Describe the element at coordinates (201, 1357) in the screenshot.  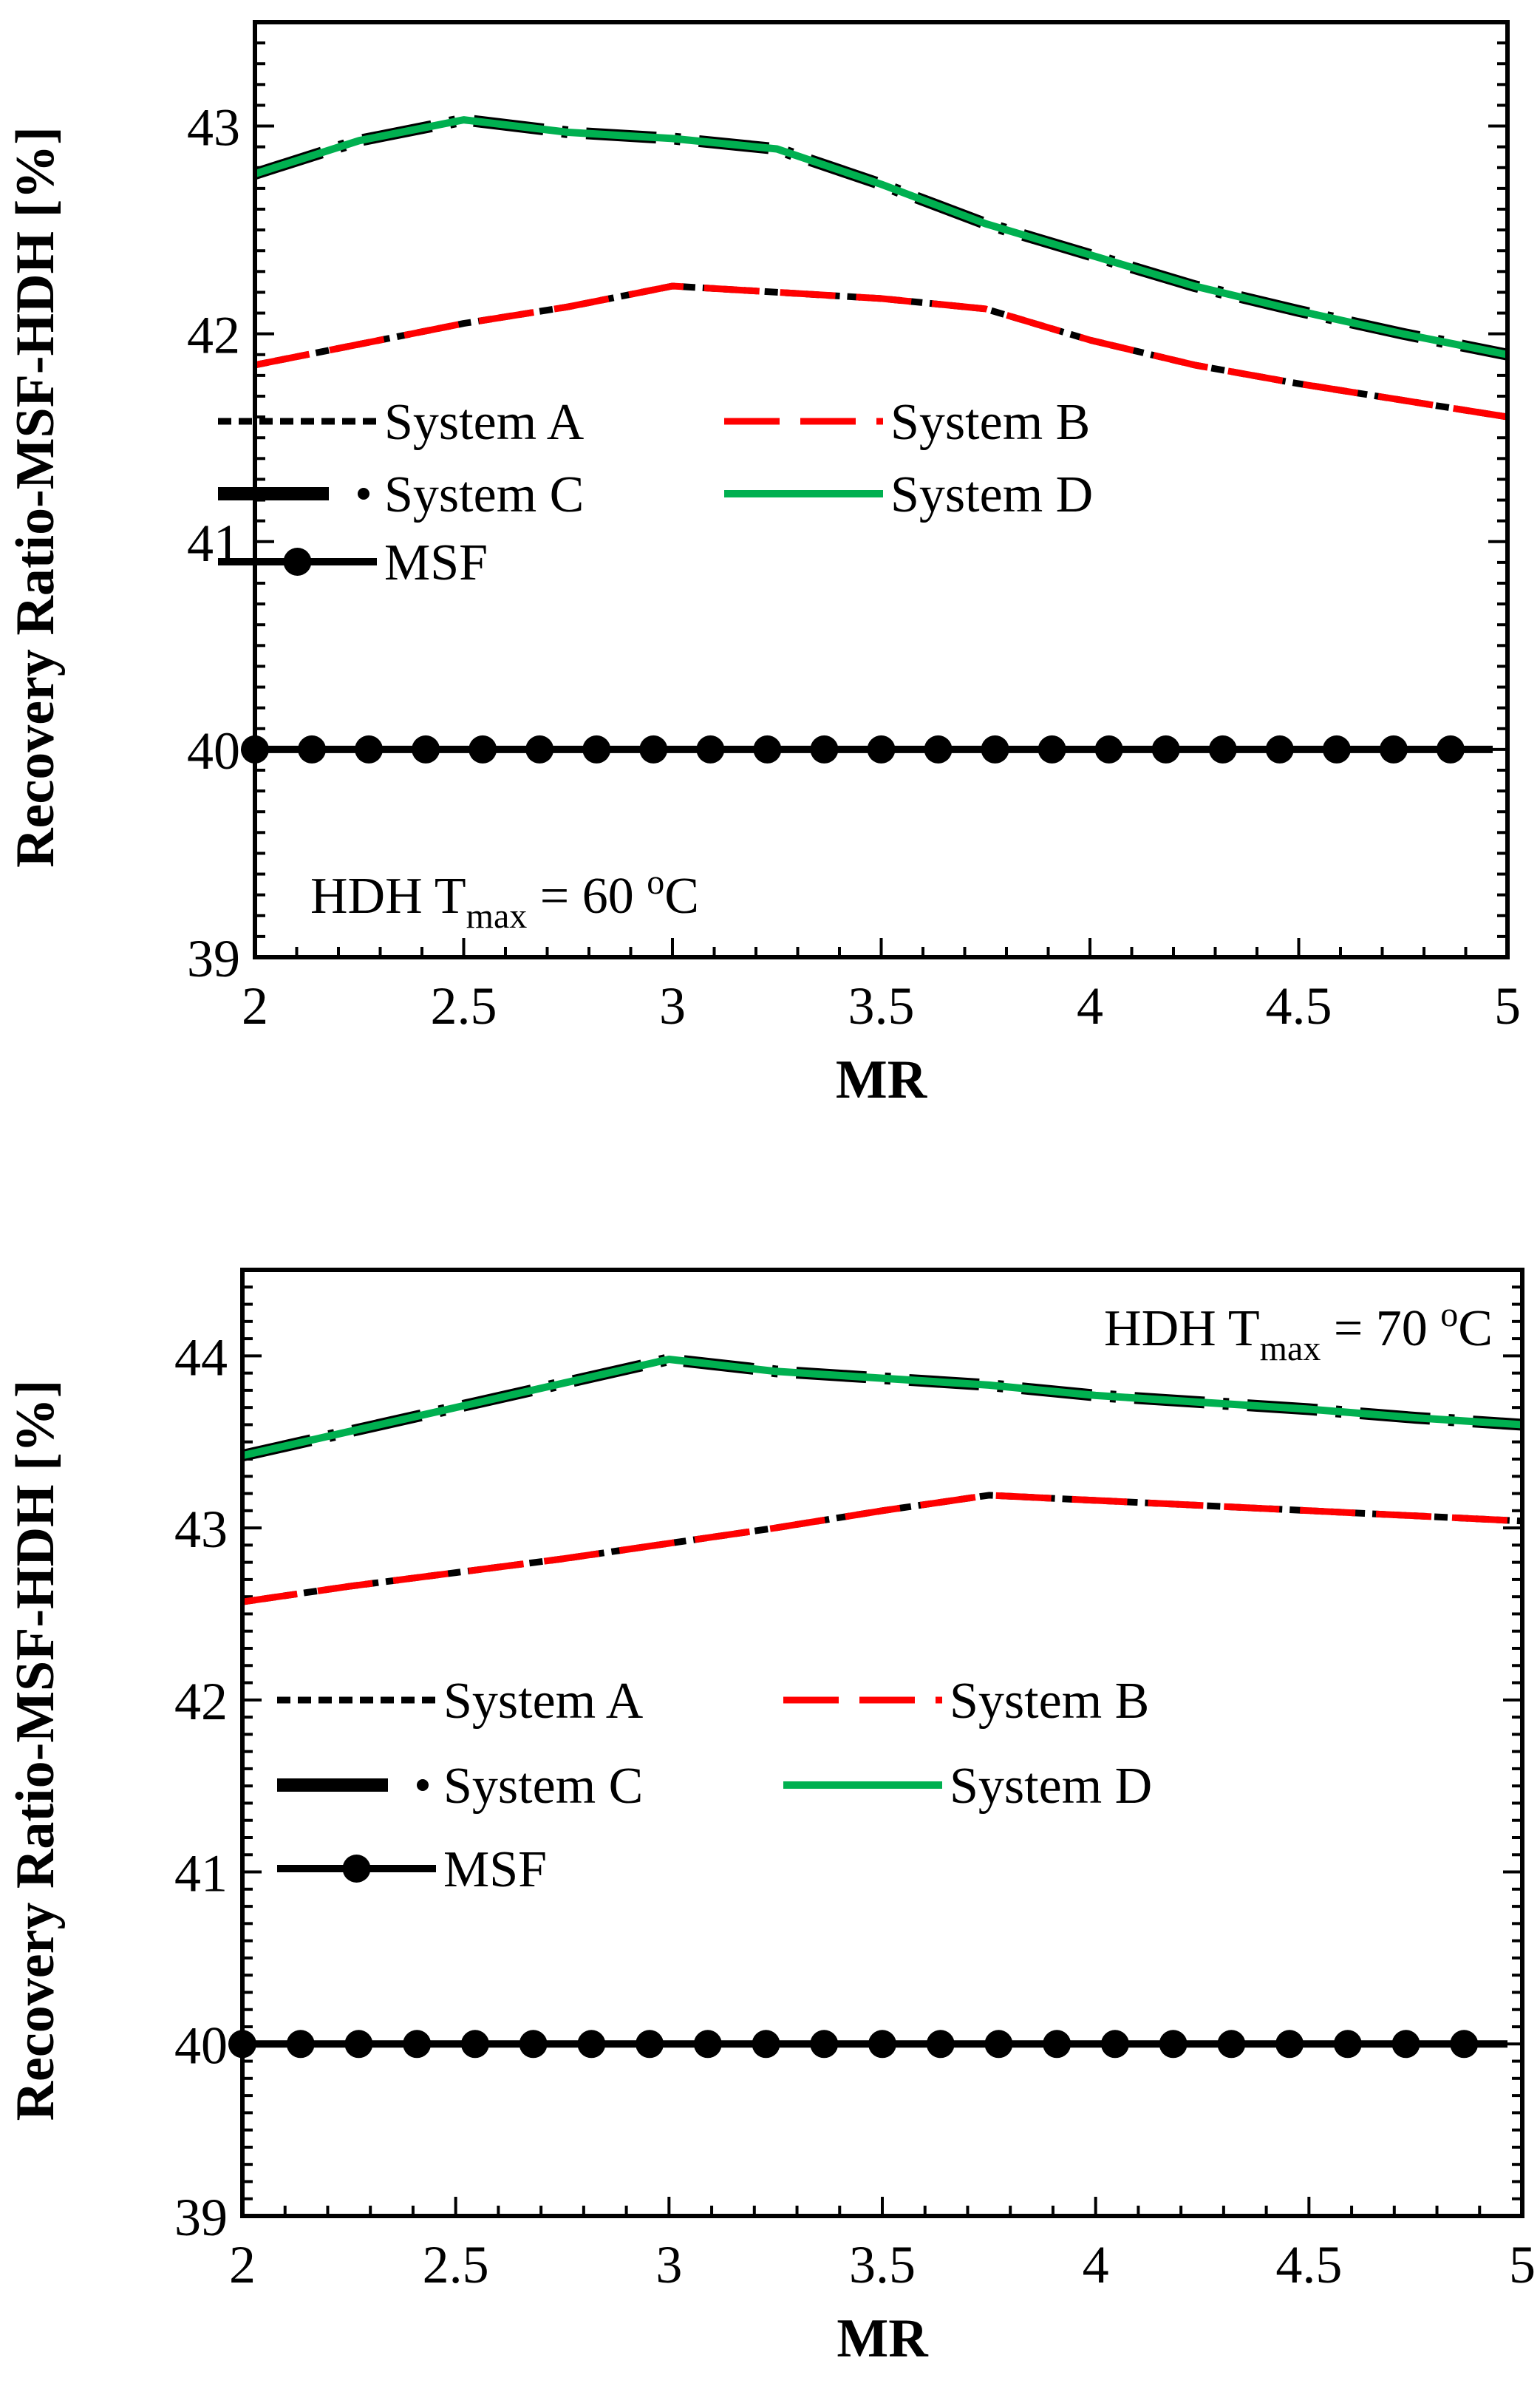
I see `y-tick-label: 44` at that location.